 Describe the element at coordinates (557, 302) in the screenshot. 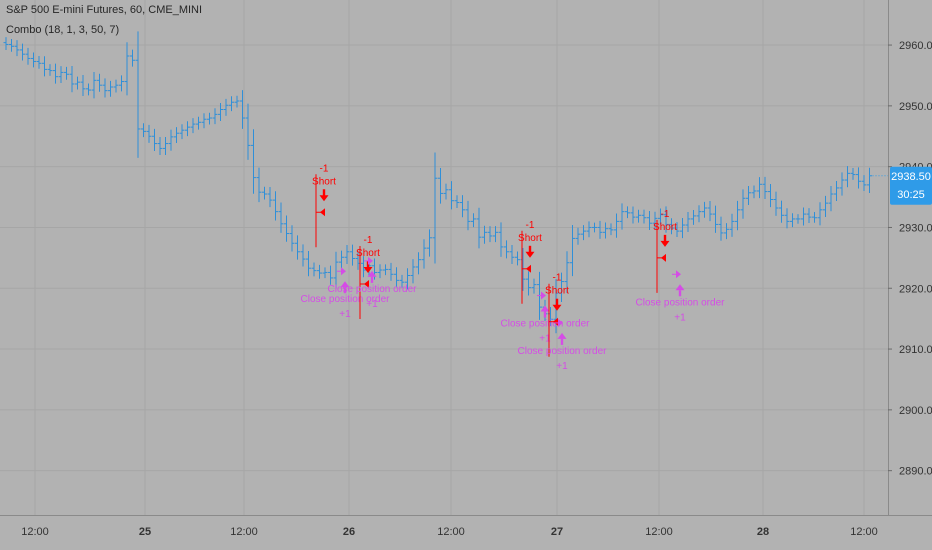

I see `short-arrow-shaft` at that location.